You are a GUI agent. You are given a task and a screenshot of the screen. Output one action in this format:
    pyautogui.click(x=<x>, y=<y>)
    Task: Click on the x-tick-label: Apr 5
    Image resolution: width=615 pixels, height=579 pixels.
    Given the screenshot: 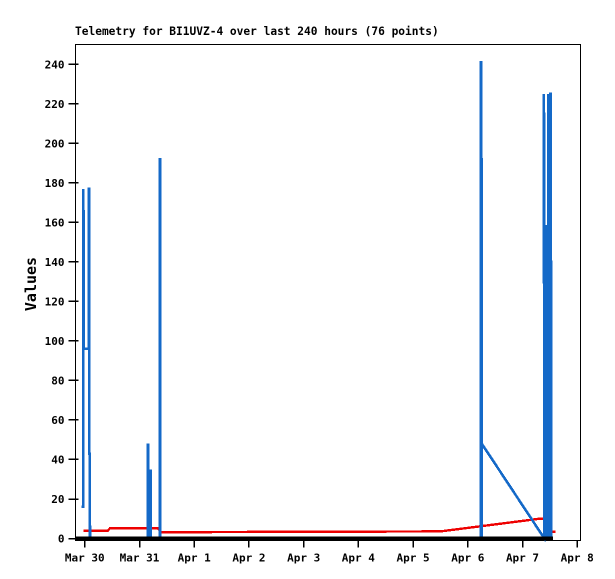 What is the action you would take?
    pyautogui.click(x=413, y=558)
    